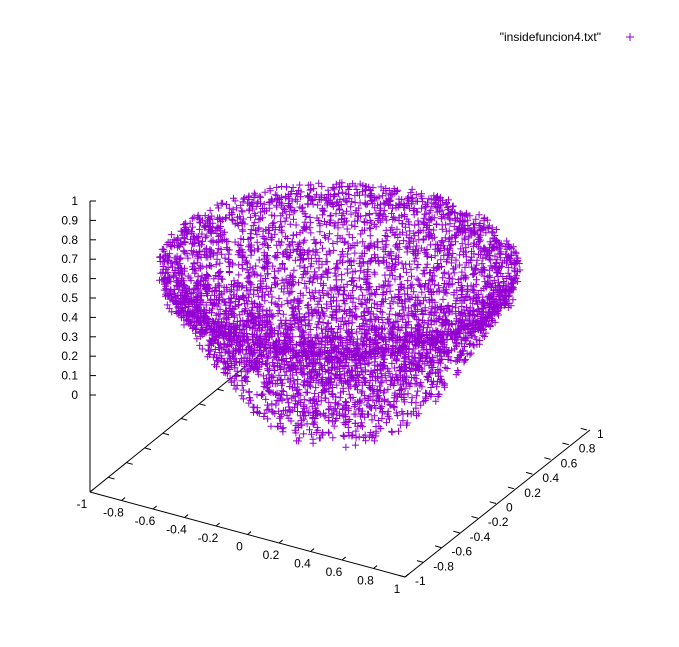 The image size is (679, 647). What do you see at coordinates (343, 558) in the screenshot?
I see `x-tick` at bounding box center [343, 558].